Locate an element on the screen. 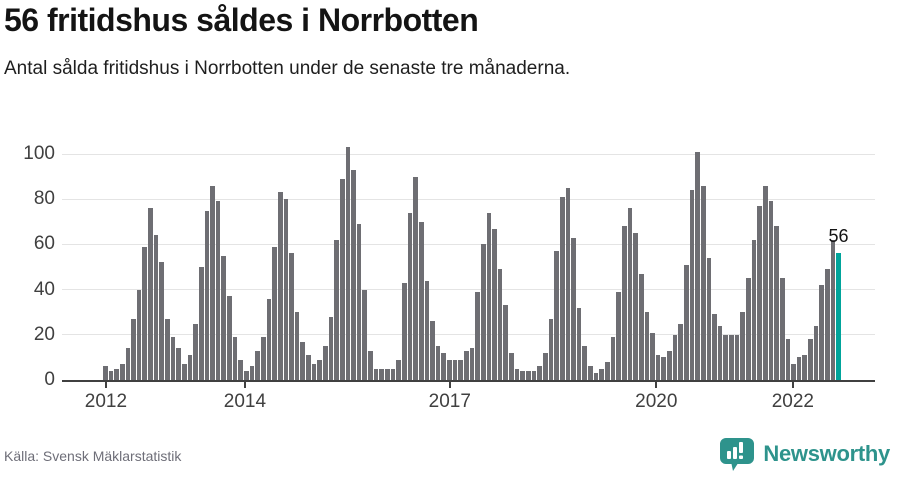  page-title: 56 fritidshus såldes i Norrbotten is located at coordinates (241, 20).